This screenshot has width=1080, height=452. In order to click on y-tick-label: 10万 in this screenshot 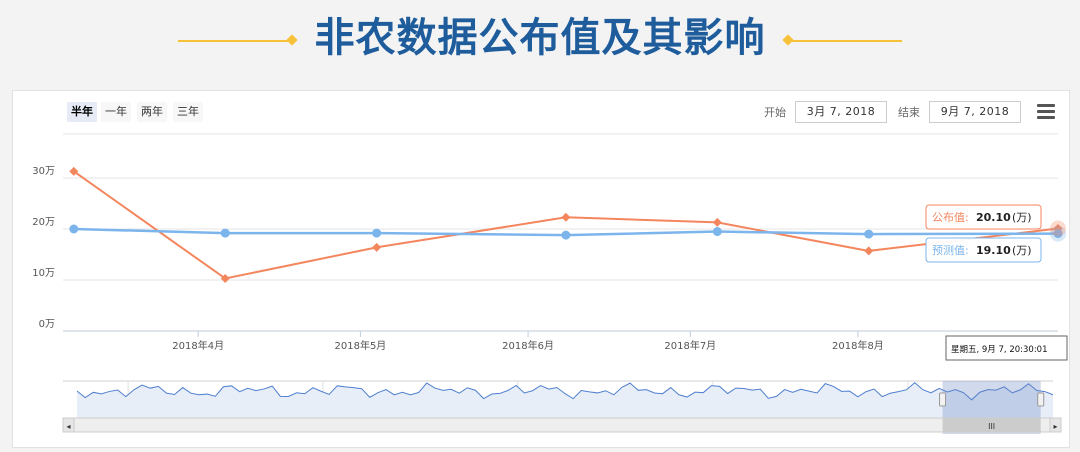, I will do `click(43, 273)`.